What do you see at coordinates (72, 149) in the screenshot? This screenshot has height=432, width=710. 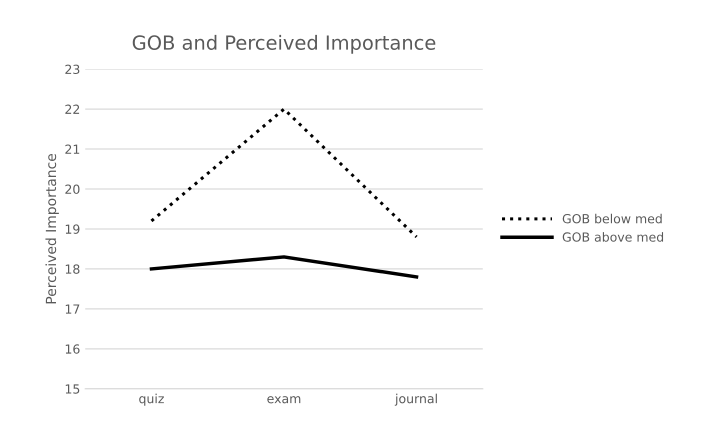 I see `y-tick-label: 21` at bounding box center [72, 149].